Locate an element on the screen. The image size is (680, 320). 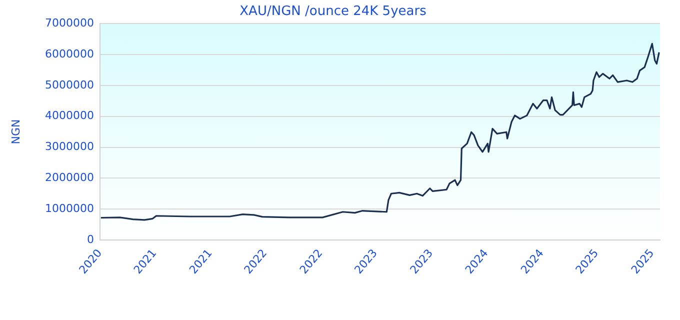
y-axis-title: NGN is located at coordinates (15, 131).